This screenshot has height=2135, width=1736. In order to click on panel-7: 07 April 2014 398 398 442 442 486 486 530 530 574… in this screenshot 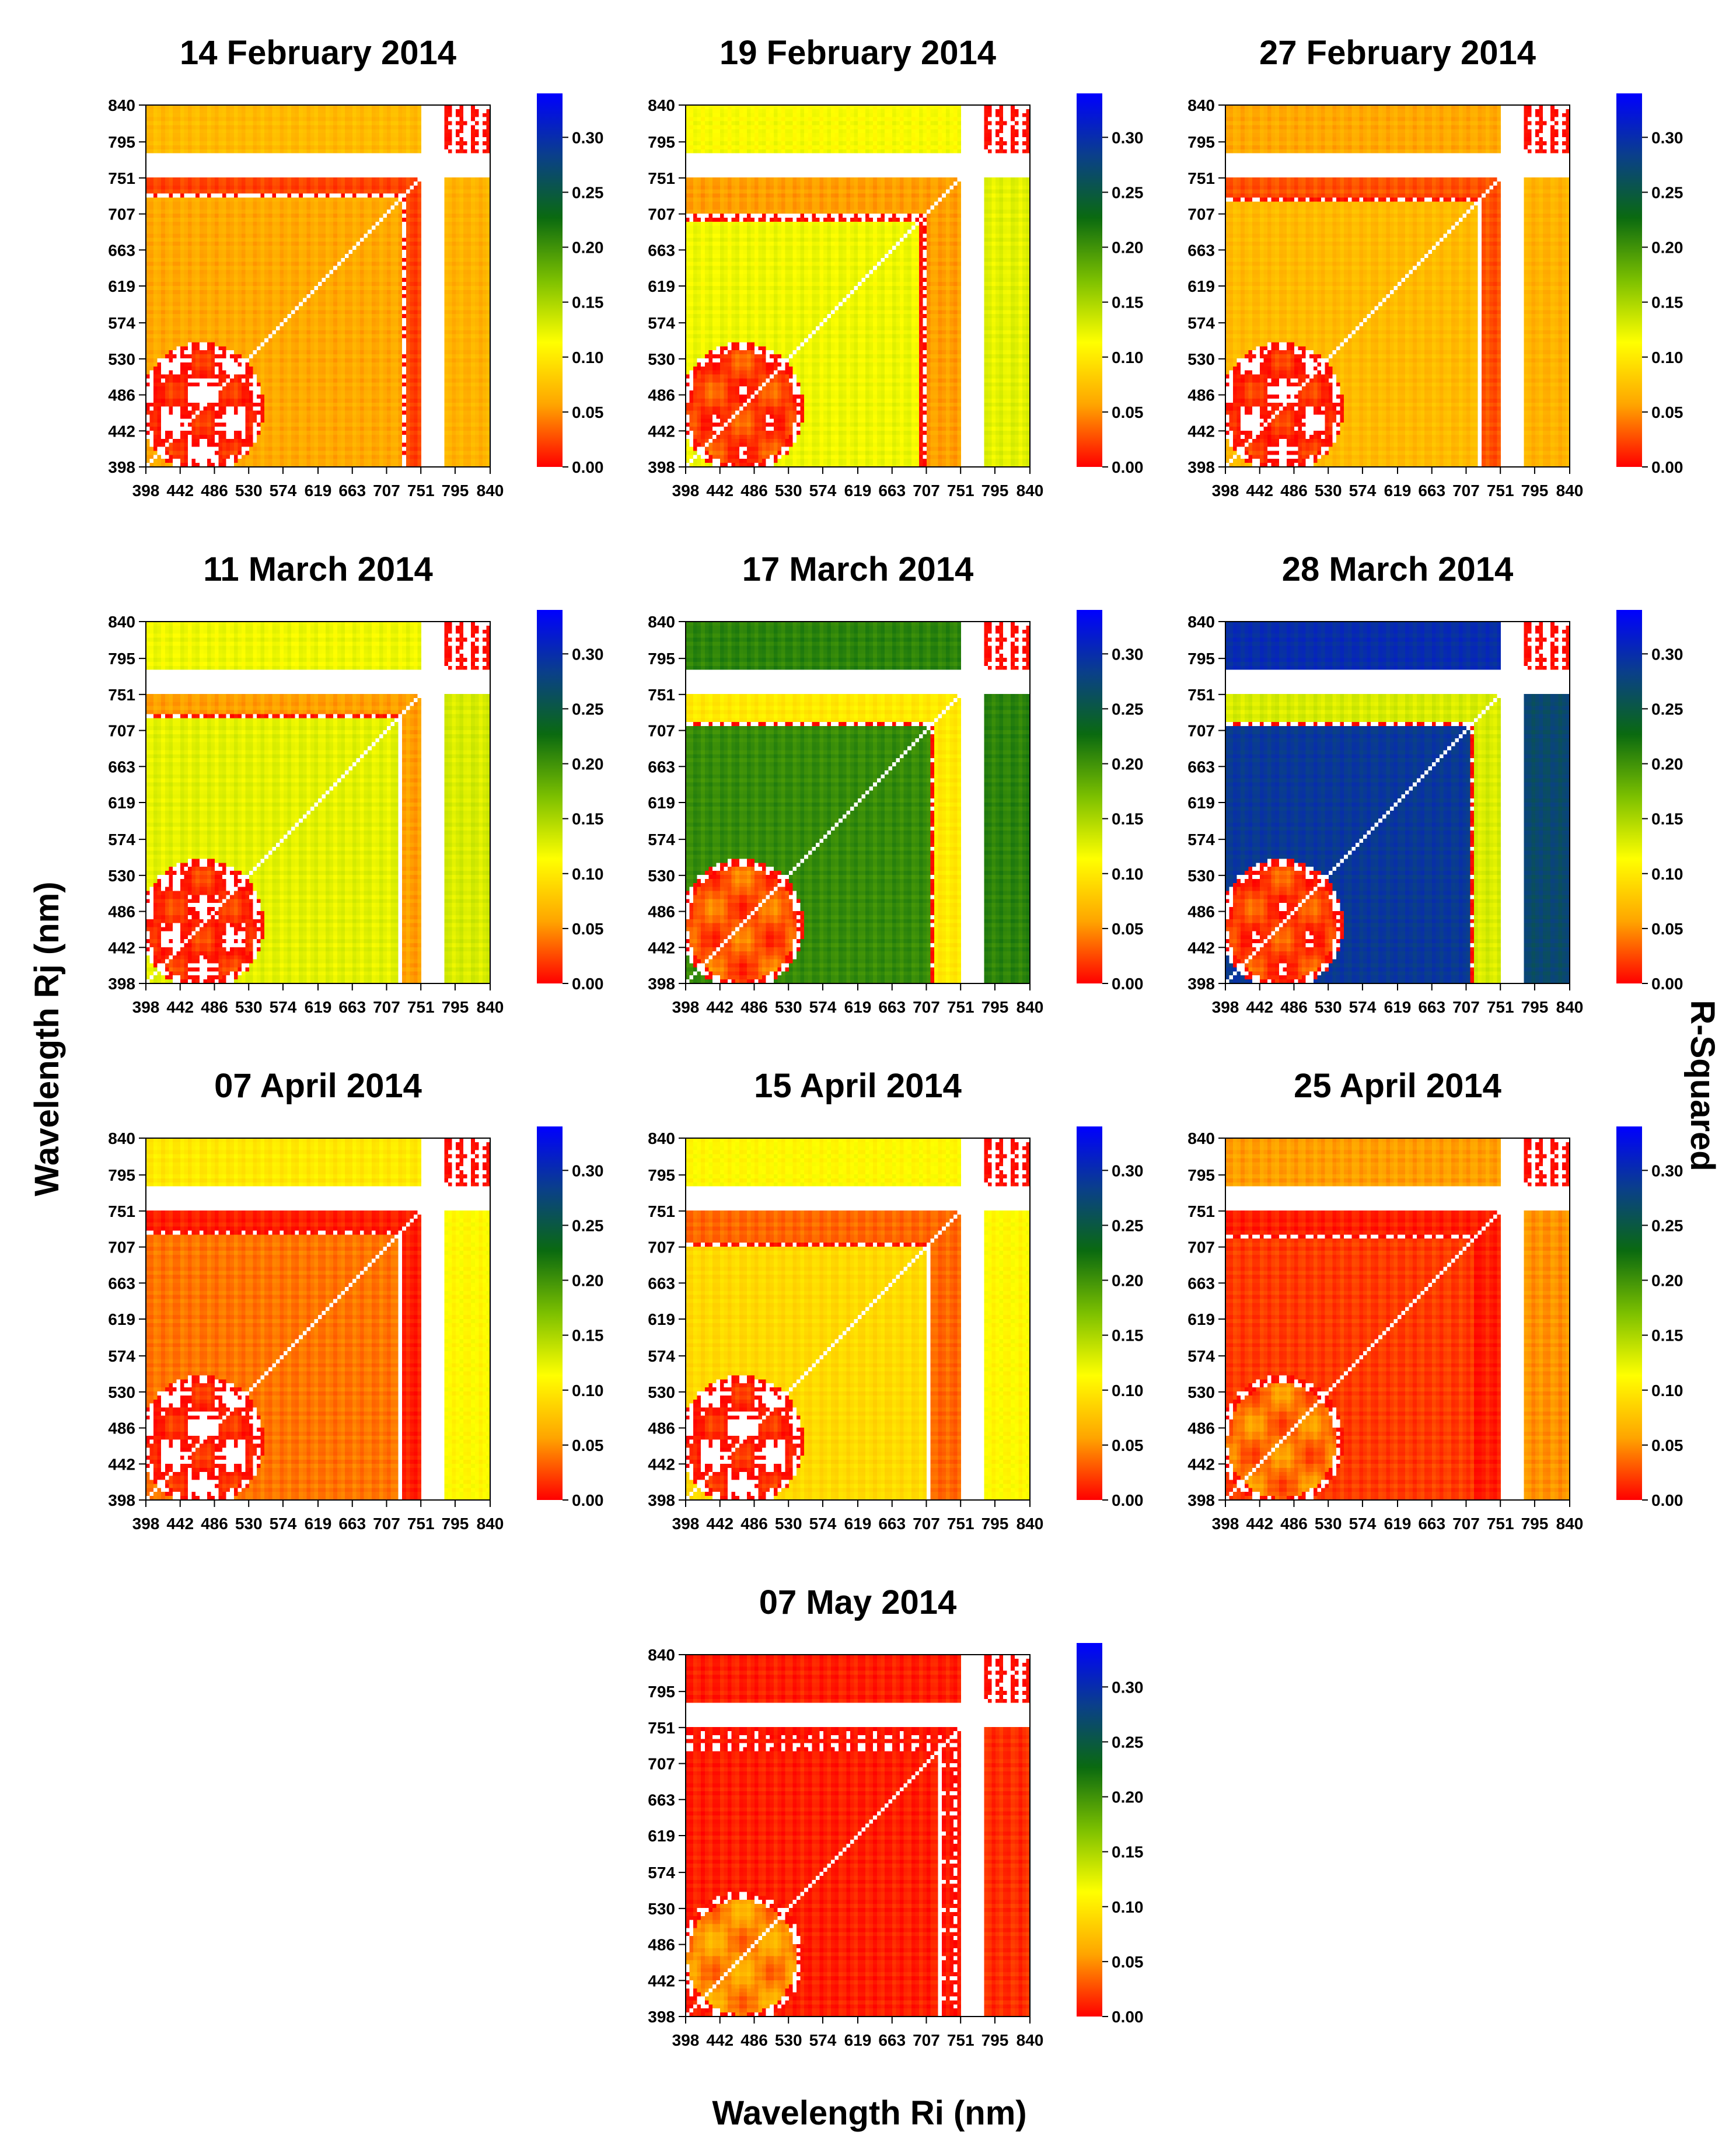, I will do `click(355, 1300)`.